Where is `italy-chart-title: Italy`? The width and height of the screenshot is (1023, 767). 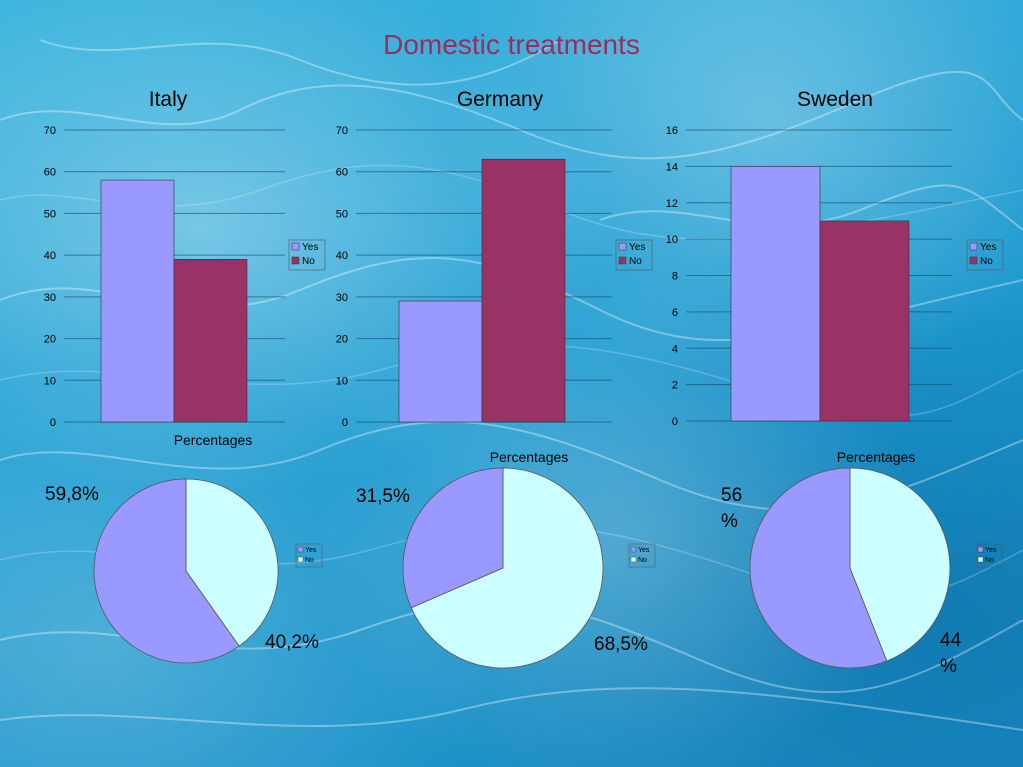
italy-chart-title: Italy is located at coordinates (168, 99).